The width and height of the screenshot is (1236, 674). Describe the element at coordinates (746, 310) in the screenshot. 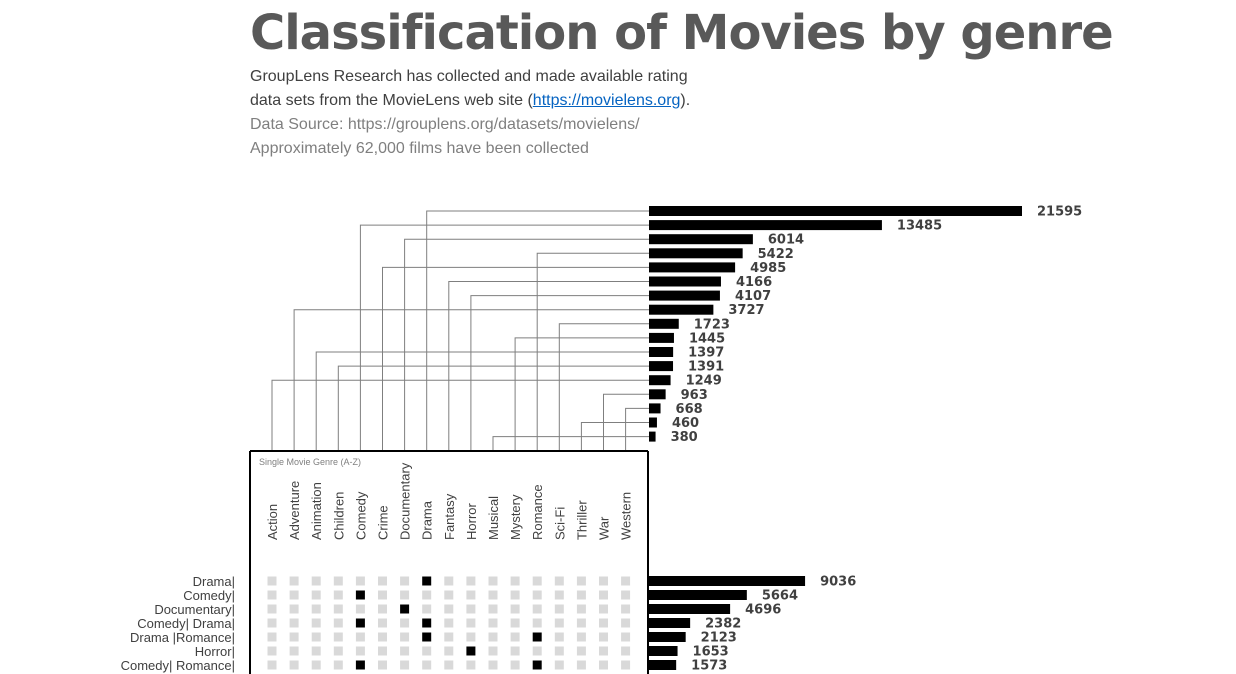

I see `genre-total-value: 3727` at that location.